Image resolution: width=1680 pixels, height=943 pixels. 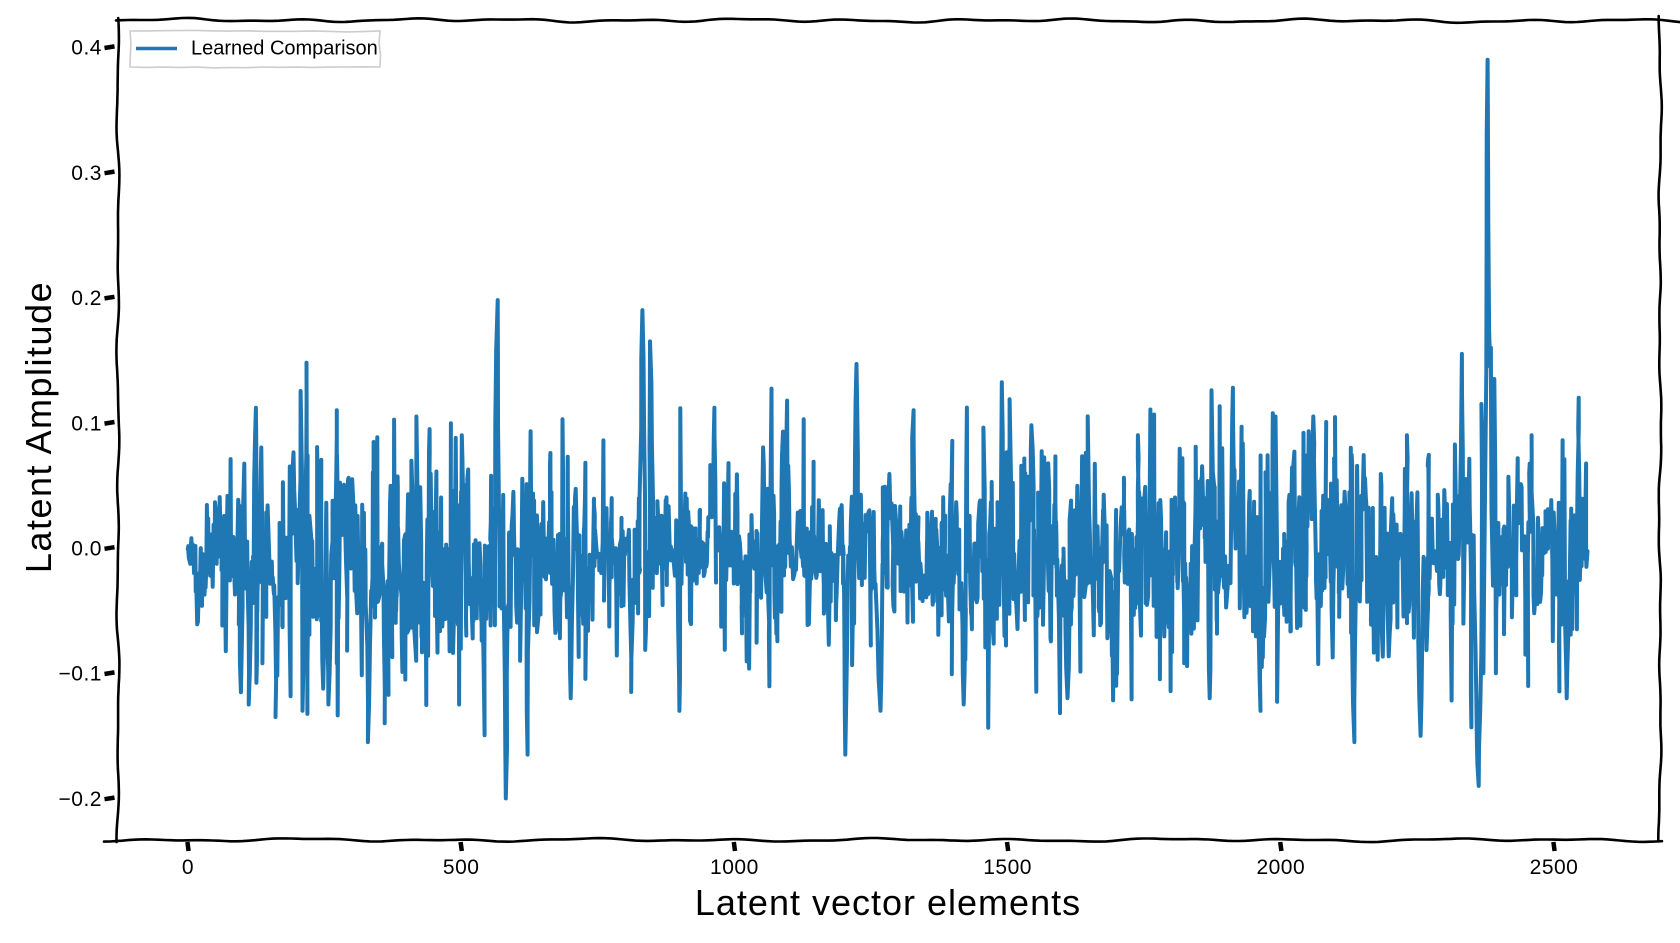 I want to click on svg-text: Latent vector elements, so click(x=888, y=902).